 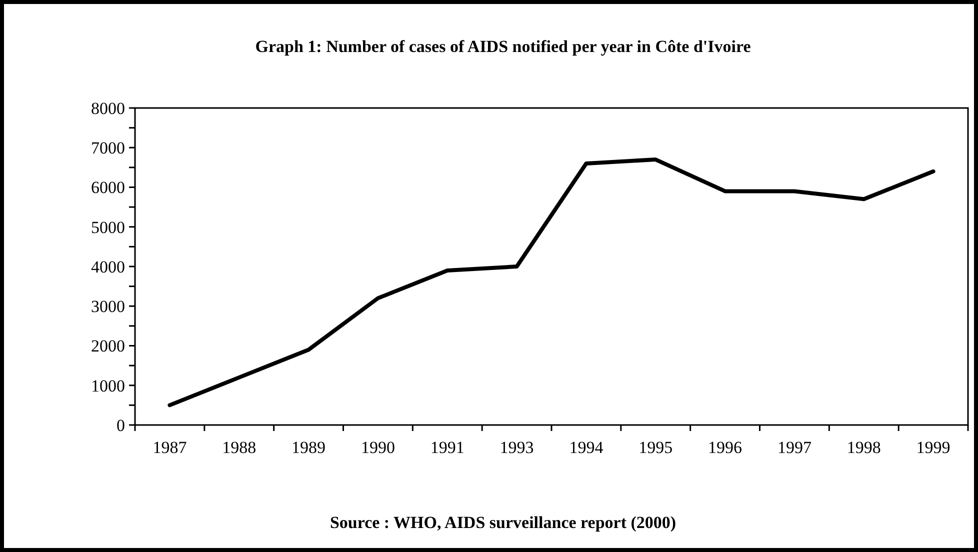 I want to click on y-tick-label: 7000, so click(x=108, y=148).